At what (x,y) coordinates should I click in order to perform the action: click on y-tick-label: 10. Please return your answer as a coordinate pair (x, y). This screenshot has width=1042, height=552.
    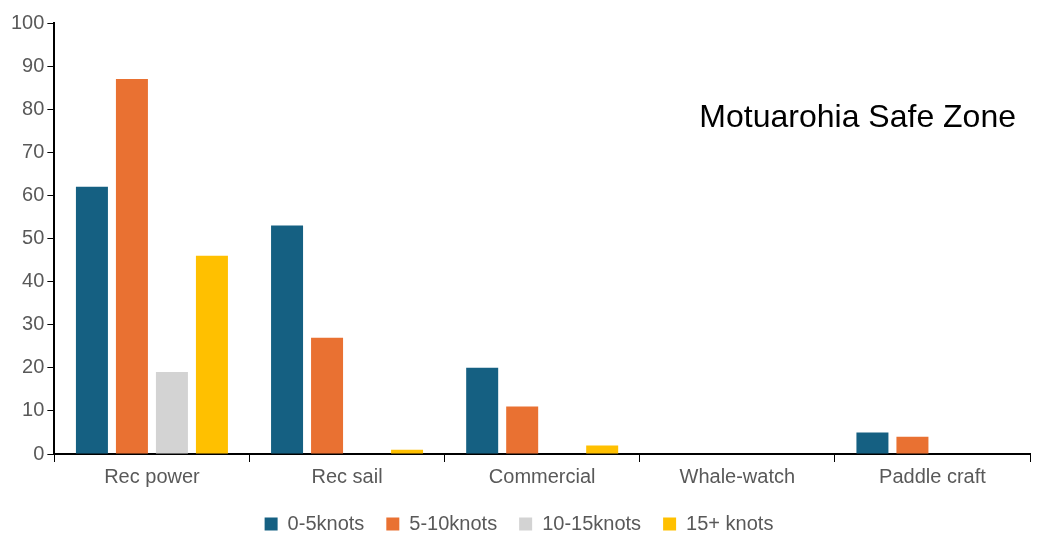
    Looking at the image, I should click on (33, 409).